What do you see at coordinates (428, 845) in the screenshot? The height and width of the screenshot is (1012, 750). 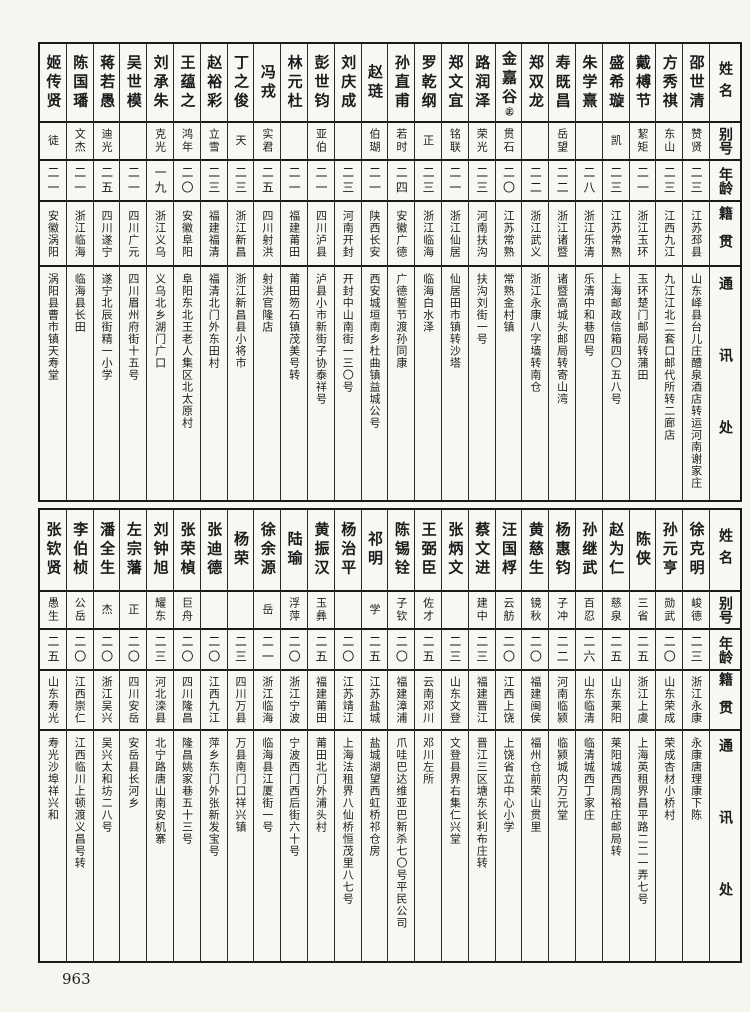 I see `person-address-cell: 邓川左所` at bounding box center [428, 845].